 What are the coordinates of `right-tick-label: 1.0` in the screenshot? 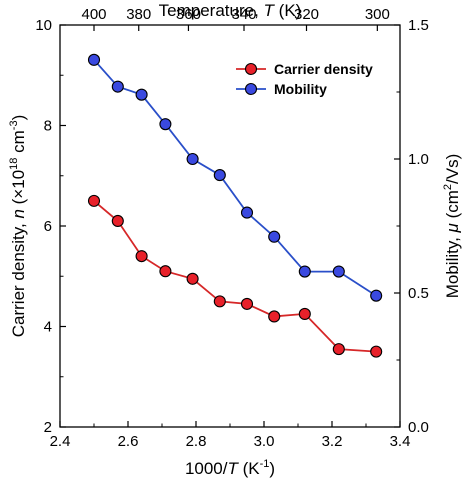 It's located at (418, 159).